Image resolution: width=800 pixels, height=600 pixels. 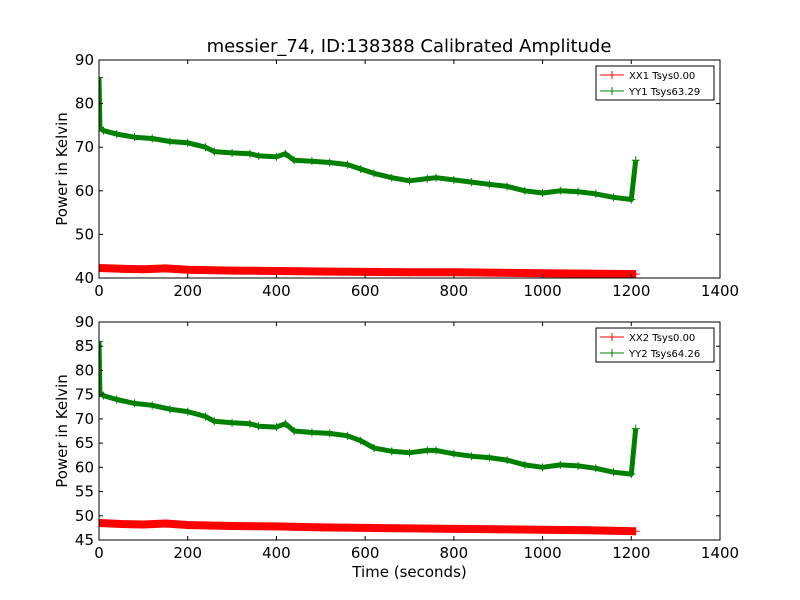 I want to click on y-tick-label: 65, so click(x=84, y=443).